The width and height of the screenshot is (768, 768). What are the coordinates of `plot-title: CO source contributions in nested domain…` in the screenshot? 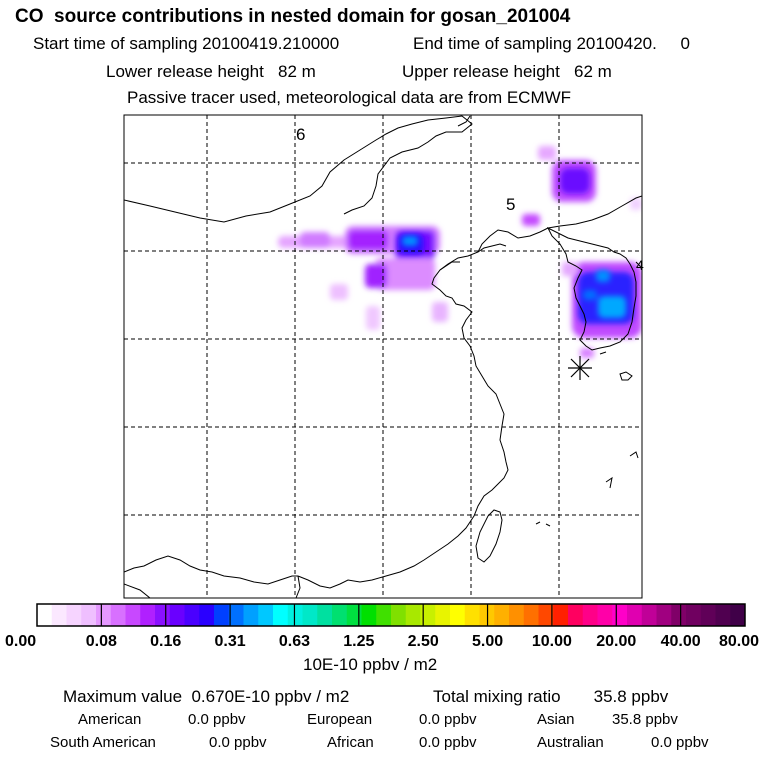 It's located at (293, 16).